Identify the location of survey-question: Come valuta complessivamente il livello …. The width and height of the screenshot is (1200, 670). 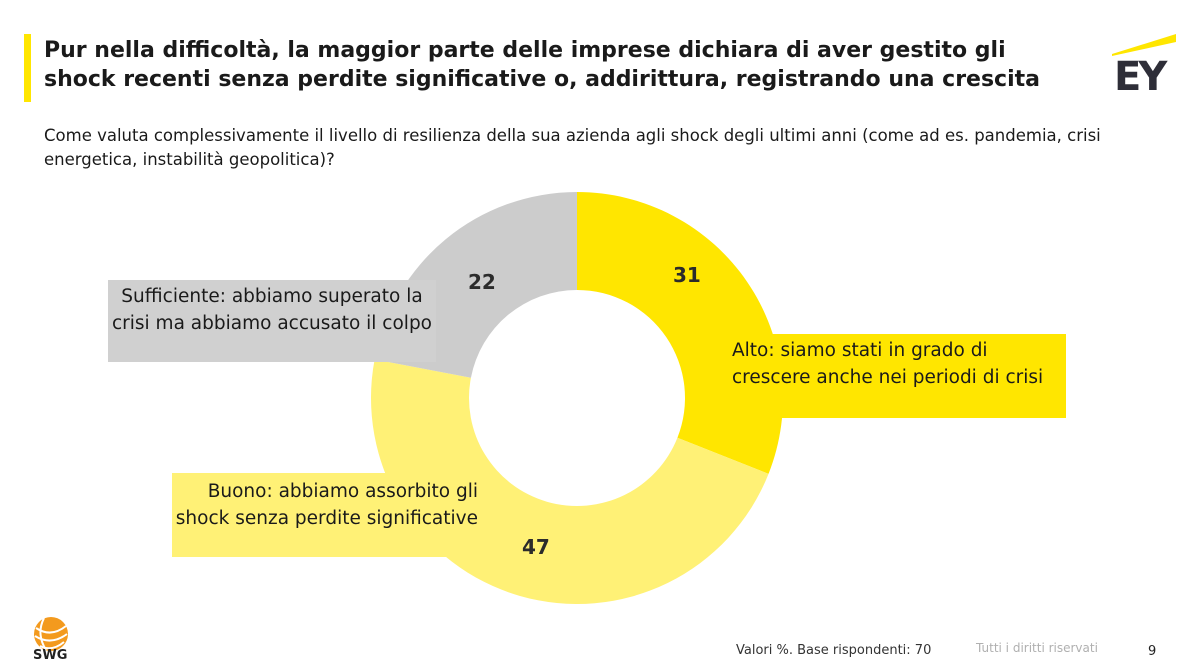
(572, 147).